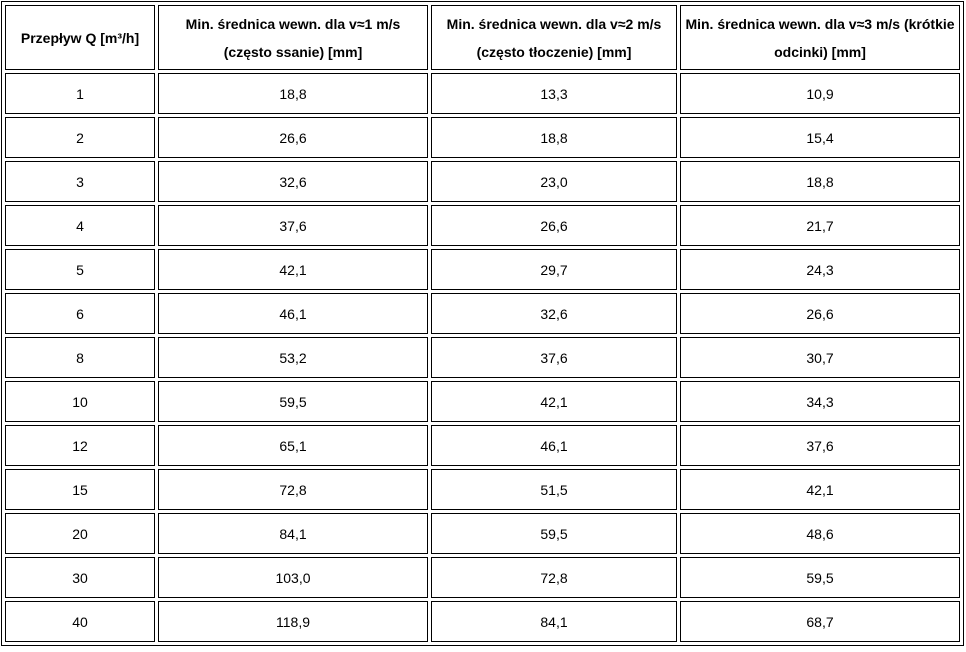 The height and width of the screenshot is (652, 966). I want to click on table-cell: 10,9, so click(820, 93).